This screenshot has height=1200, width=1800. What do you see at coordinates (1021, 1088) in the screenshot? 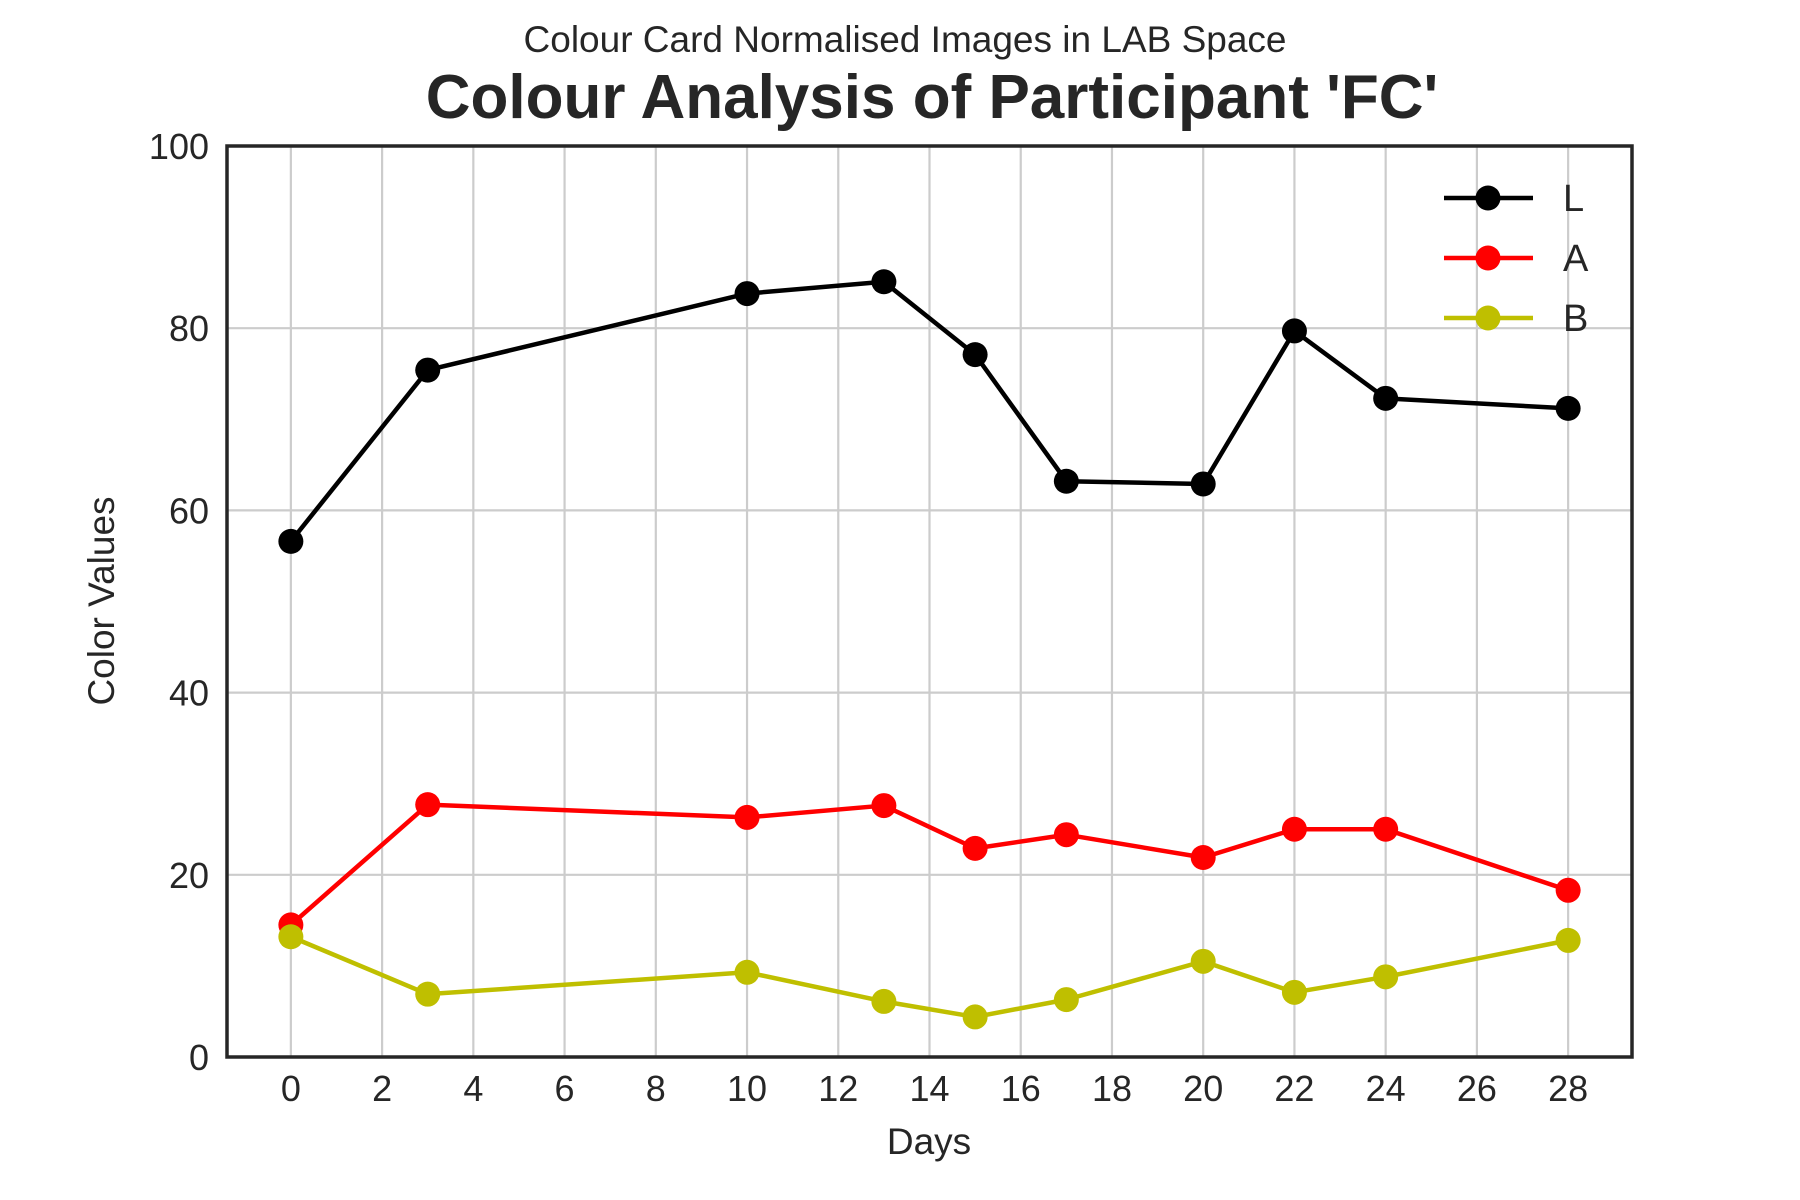
I see `x-tick-label: 16` at bounding box center [1021, 1088].